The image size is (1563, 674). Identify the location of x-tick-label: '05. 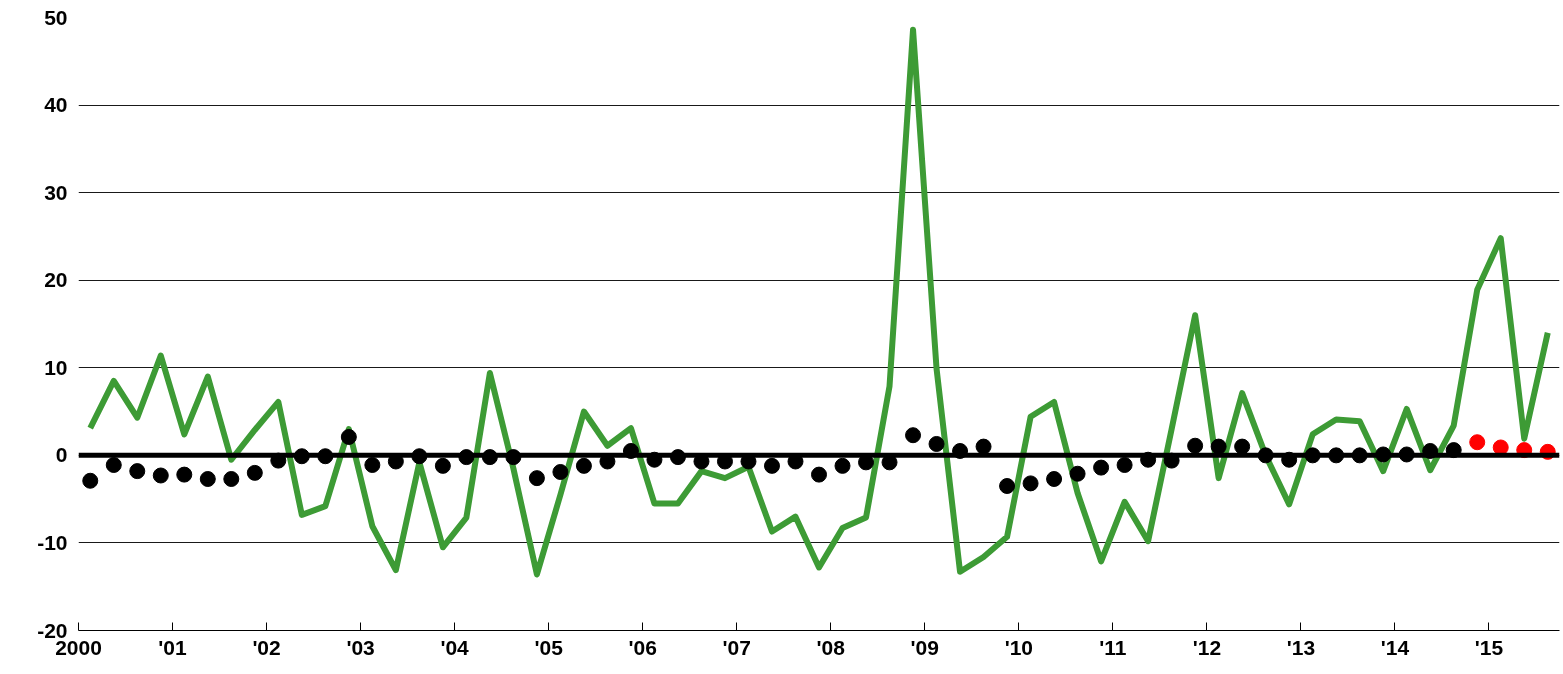
(549, 647).